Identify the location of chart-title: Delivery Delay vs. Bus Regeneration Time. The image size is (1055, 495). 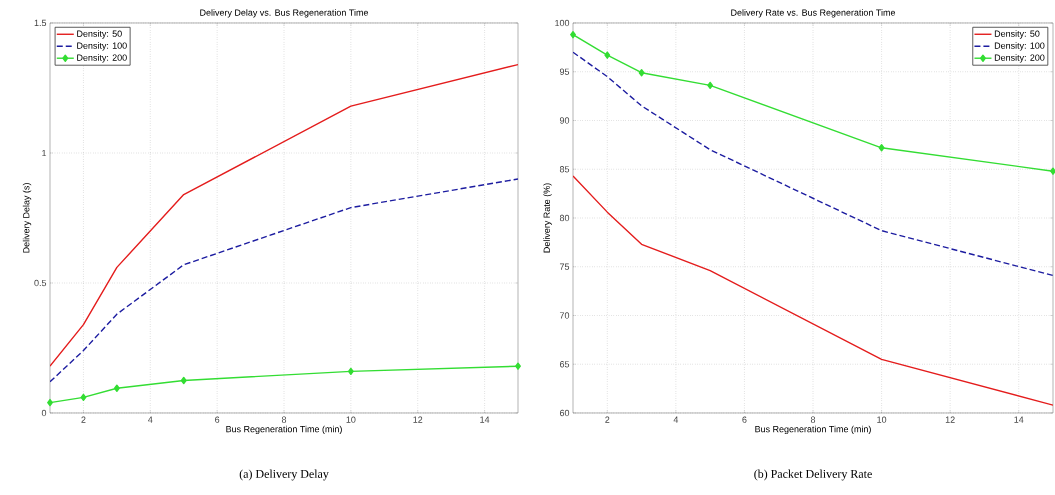
(284, 13).